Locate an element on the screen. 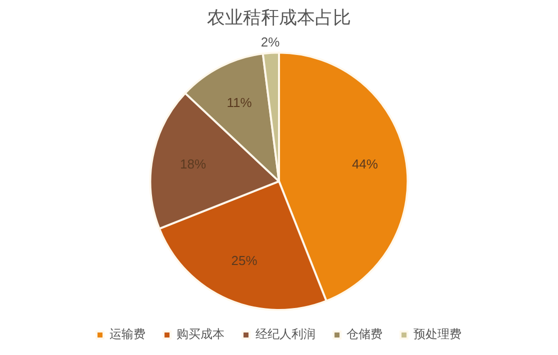  data-label: 44% is located at coordinates (365, 164).